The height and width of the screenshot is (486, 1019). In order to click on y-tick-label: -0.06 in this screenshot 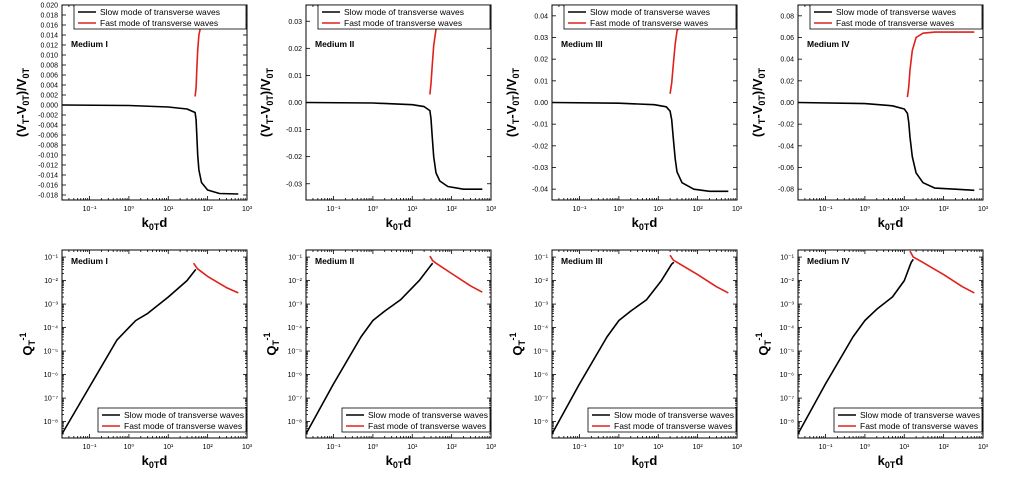, I will do `click(786, 168)`.